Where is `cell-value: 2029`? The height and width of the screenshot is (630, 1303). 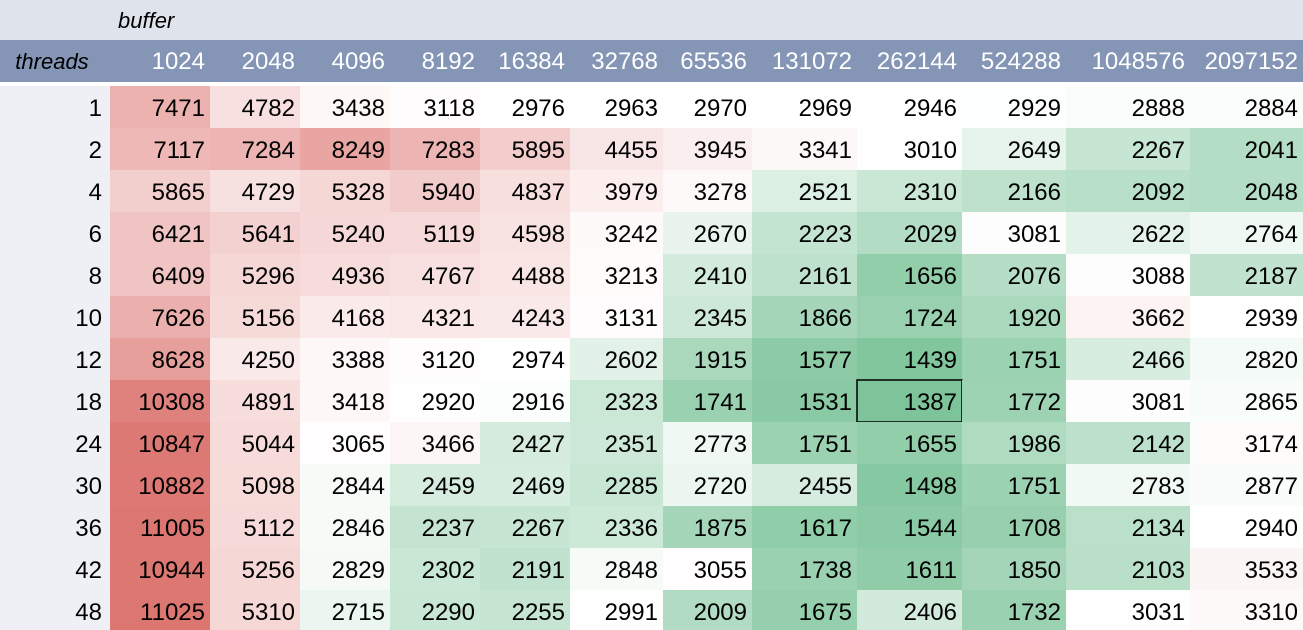
cell-value: 2029 is located at coordinates (930, 234).